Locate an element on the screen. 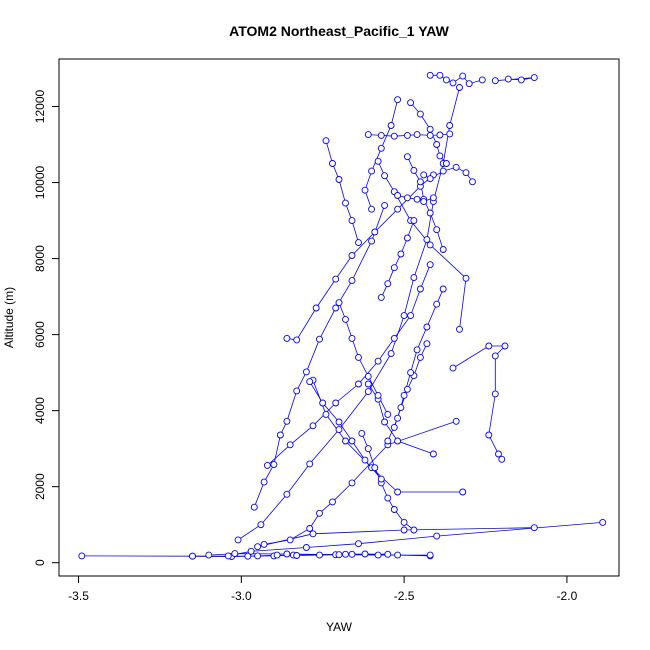  y-tick-label: 12000 is located at coordinates (40, 106).